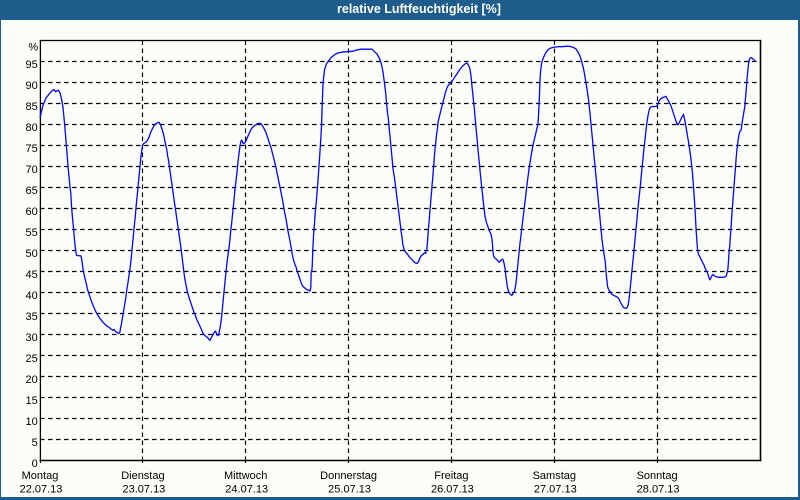 Image resolution: width=800 pixels, height=500 pixels. Describe the element at coordinates (41, 490) in the screenshot. I see `svg-text: 22.07.13` at that location.